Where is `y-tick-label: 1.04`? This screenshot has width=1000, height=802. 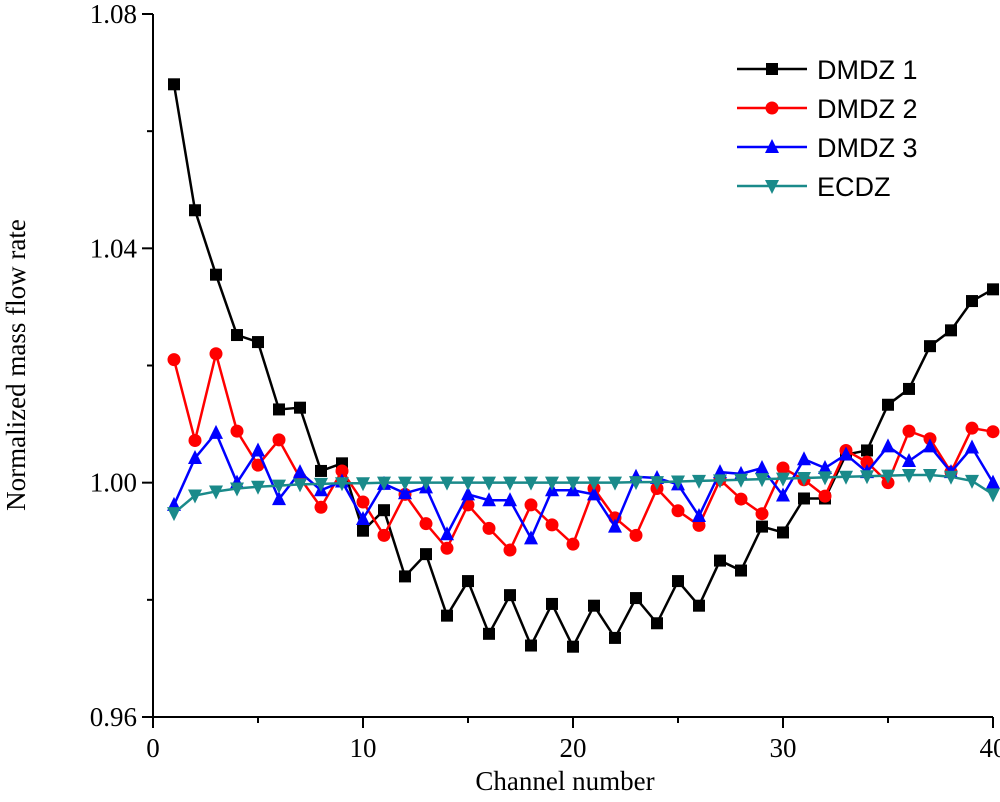 y-tick-label: 1.04 is located at coordinates (114, 248).